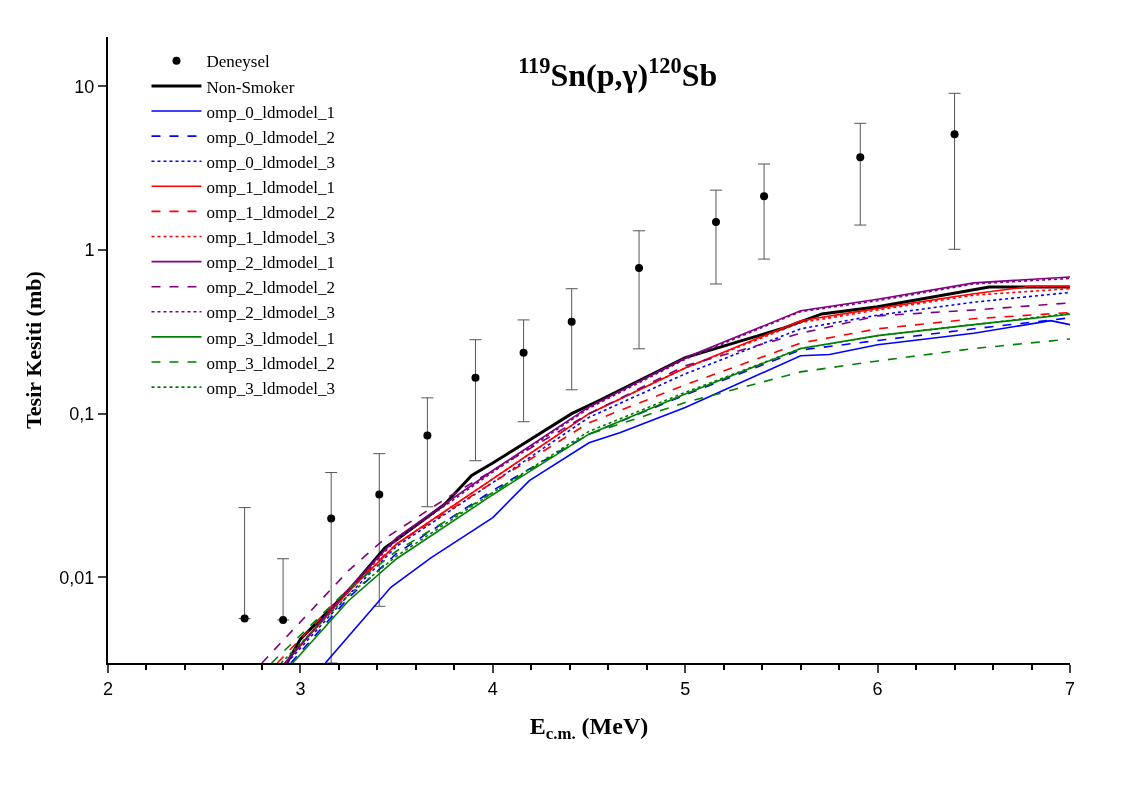 Image resolution: width=1144 pixels, height=803 pixels. Describe the element at coordinates (877, 688) in the screenshot. I see `x-tick-label: 6` at that location.